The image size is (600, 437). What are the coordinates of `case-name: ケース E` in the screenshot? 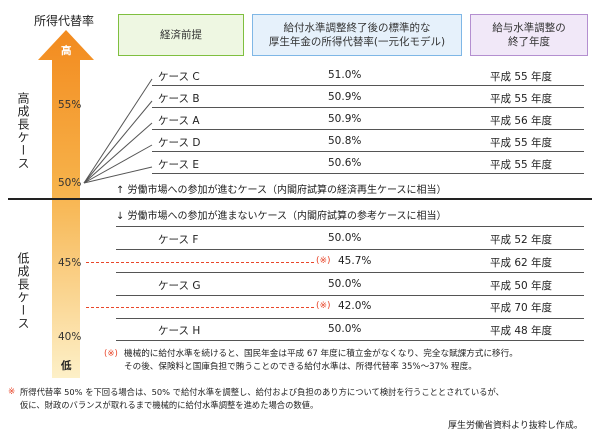 It's located at (178, 165).